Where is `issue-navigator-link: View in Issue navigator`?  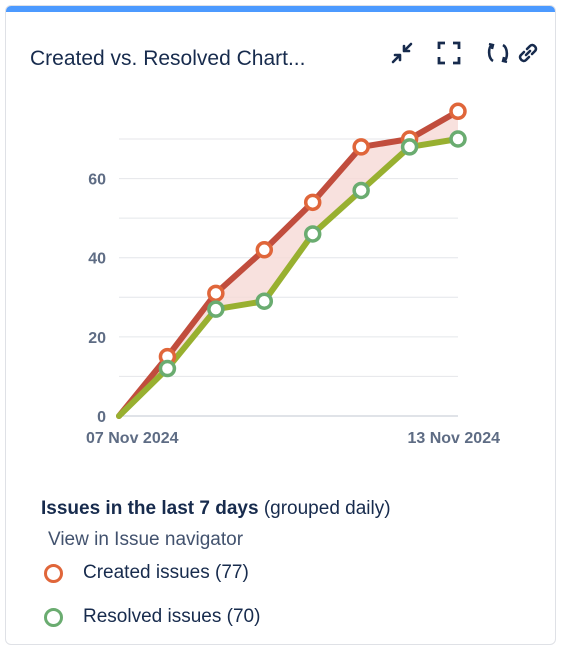
issue-navigator-link: View in Issue navigator is located at coordinates (146, 539).